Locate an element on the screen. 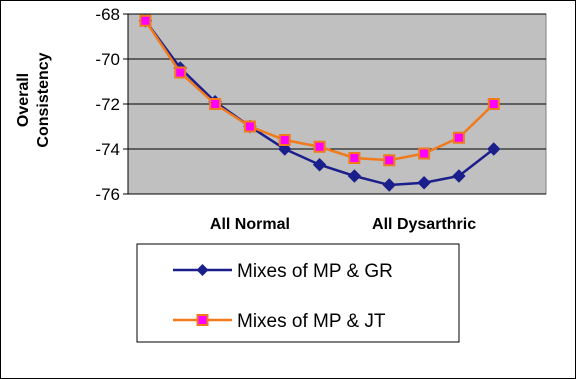  legend-box is located at coordinates (298, 293).